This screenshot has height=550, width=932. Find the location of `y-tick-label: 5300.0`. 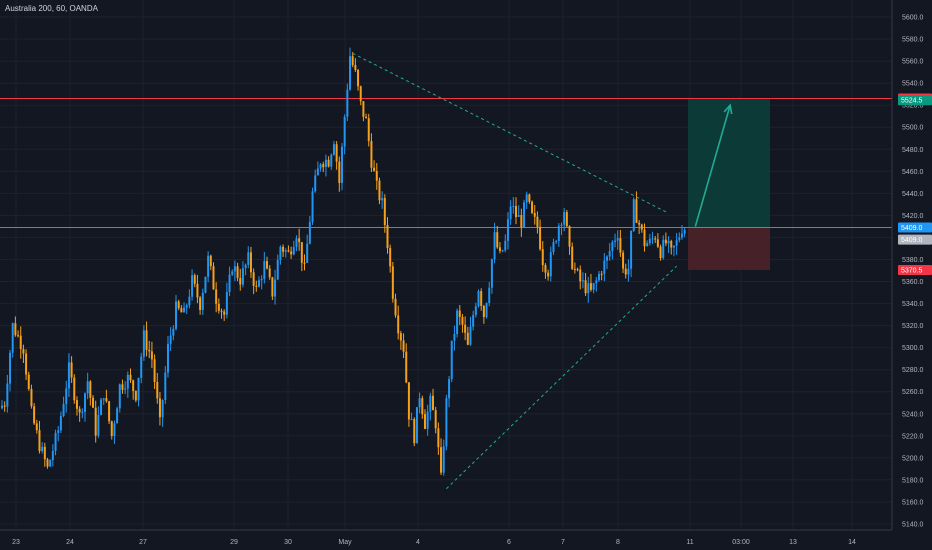

y-tick-label: 5300.0 is located at coordinates (913, 348).